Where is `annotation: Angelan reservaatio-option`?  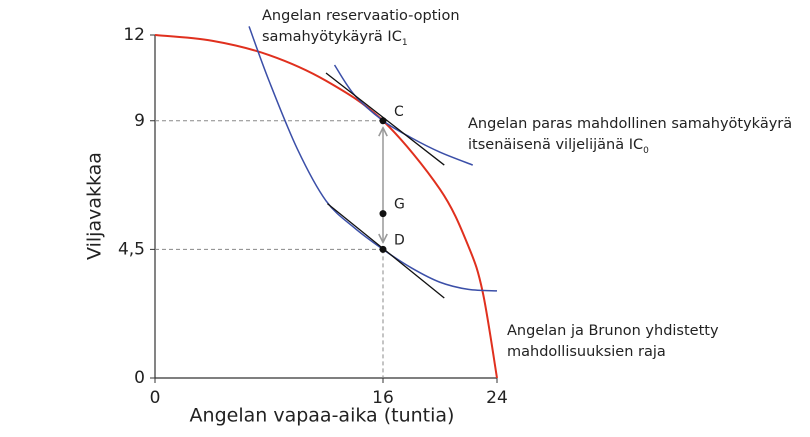
annotation: Angelan reservaatio-option is located at coordinates (361, 16).